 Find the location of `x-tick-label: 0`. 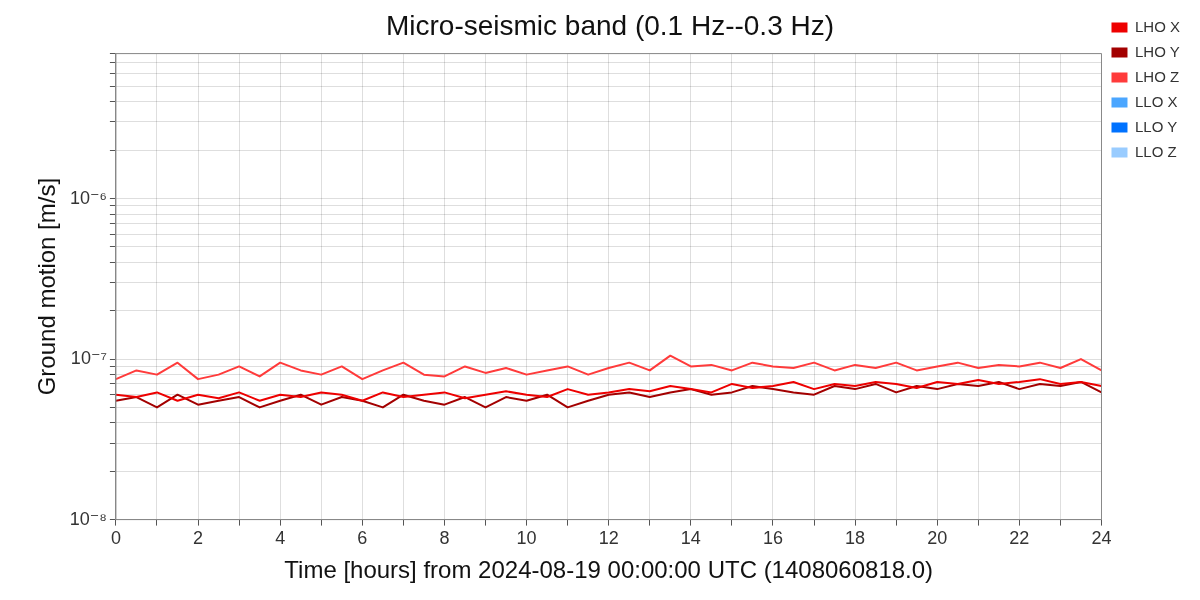

x-tick-label: 0 is located at coordinates (115, 538).